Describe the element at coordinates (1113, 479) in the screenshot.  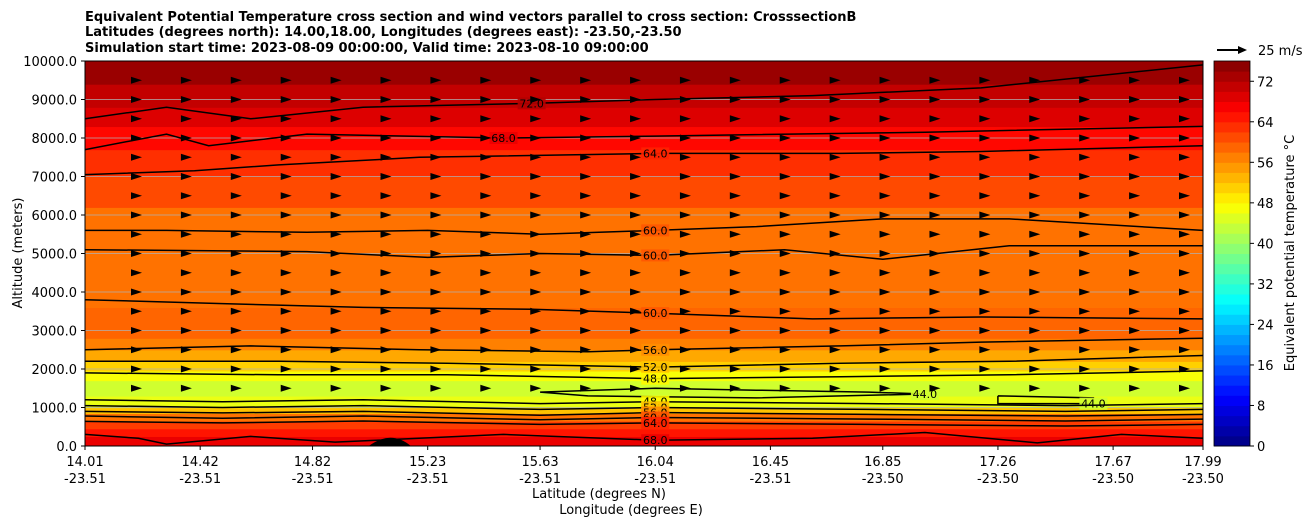
I see `x-tick-label-longitude: -23.50` at that location.